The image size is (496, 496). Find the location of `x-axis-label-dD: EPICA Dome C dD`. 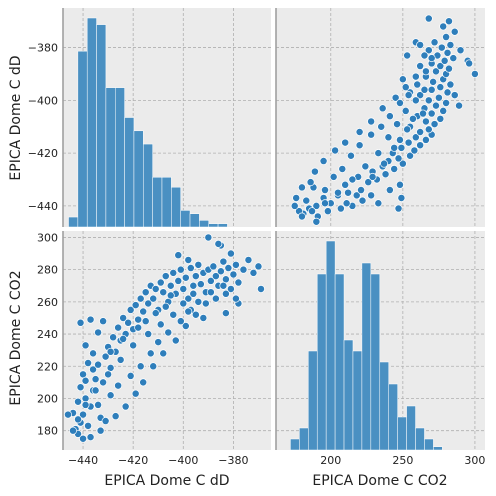

x-axis-label-dD: EPICA Dome C dD is located at coordinates (166, 481).